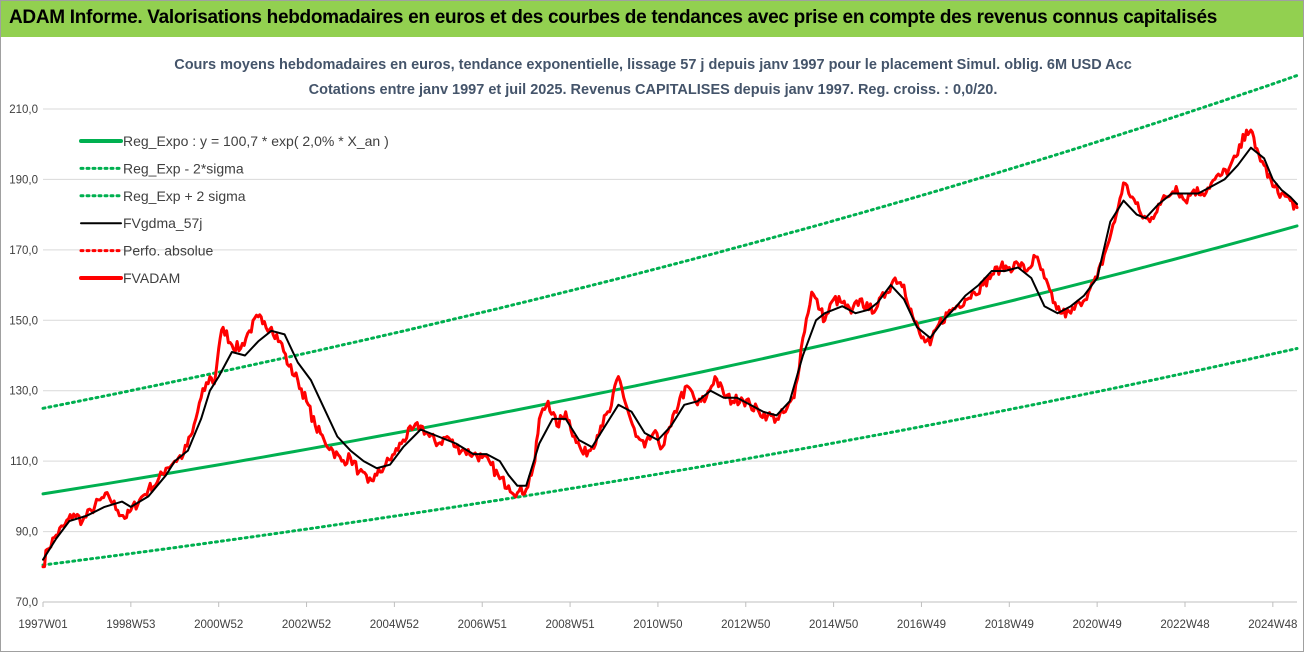  I want to click on y-tick-label: 170,0, so click(23, 251).